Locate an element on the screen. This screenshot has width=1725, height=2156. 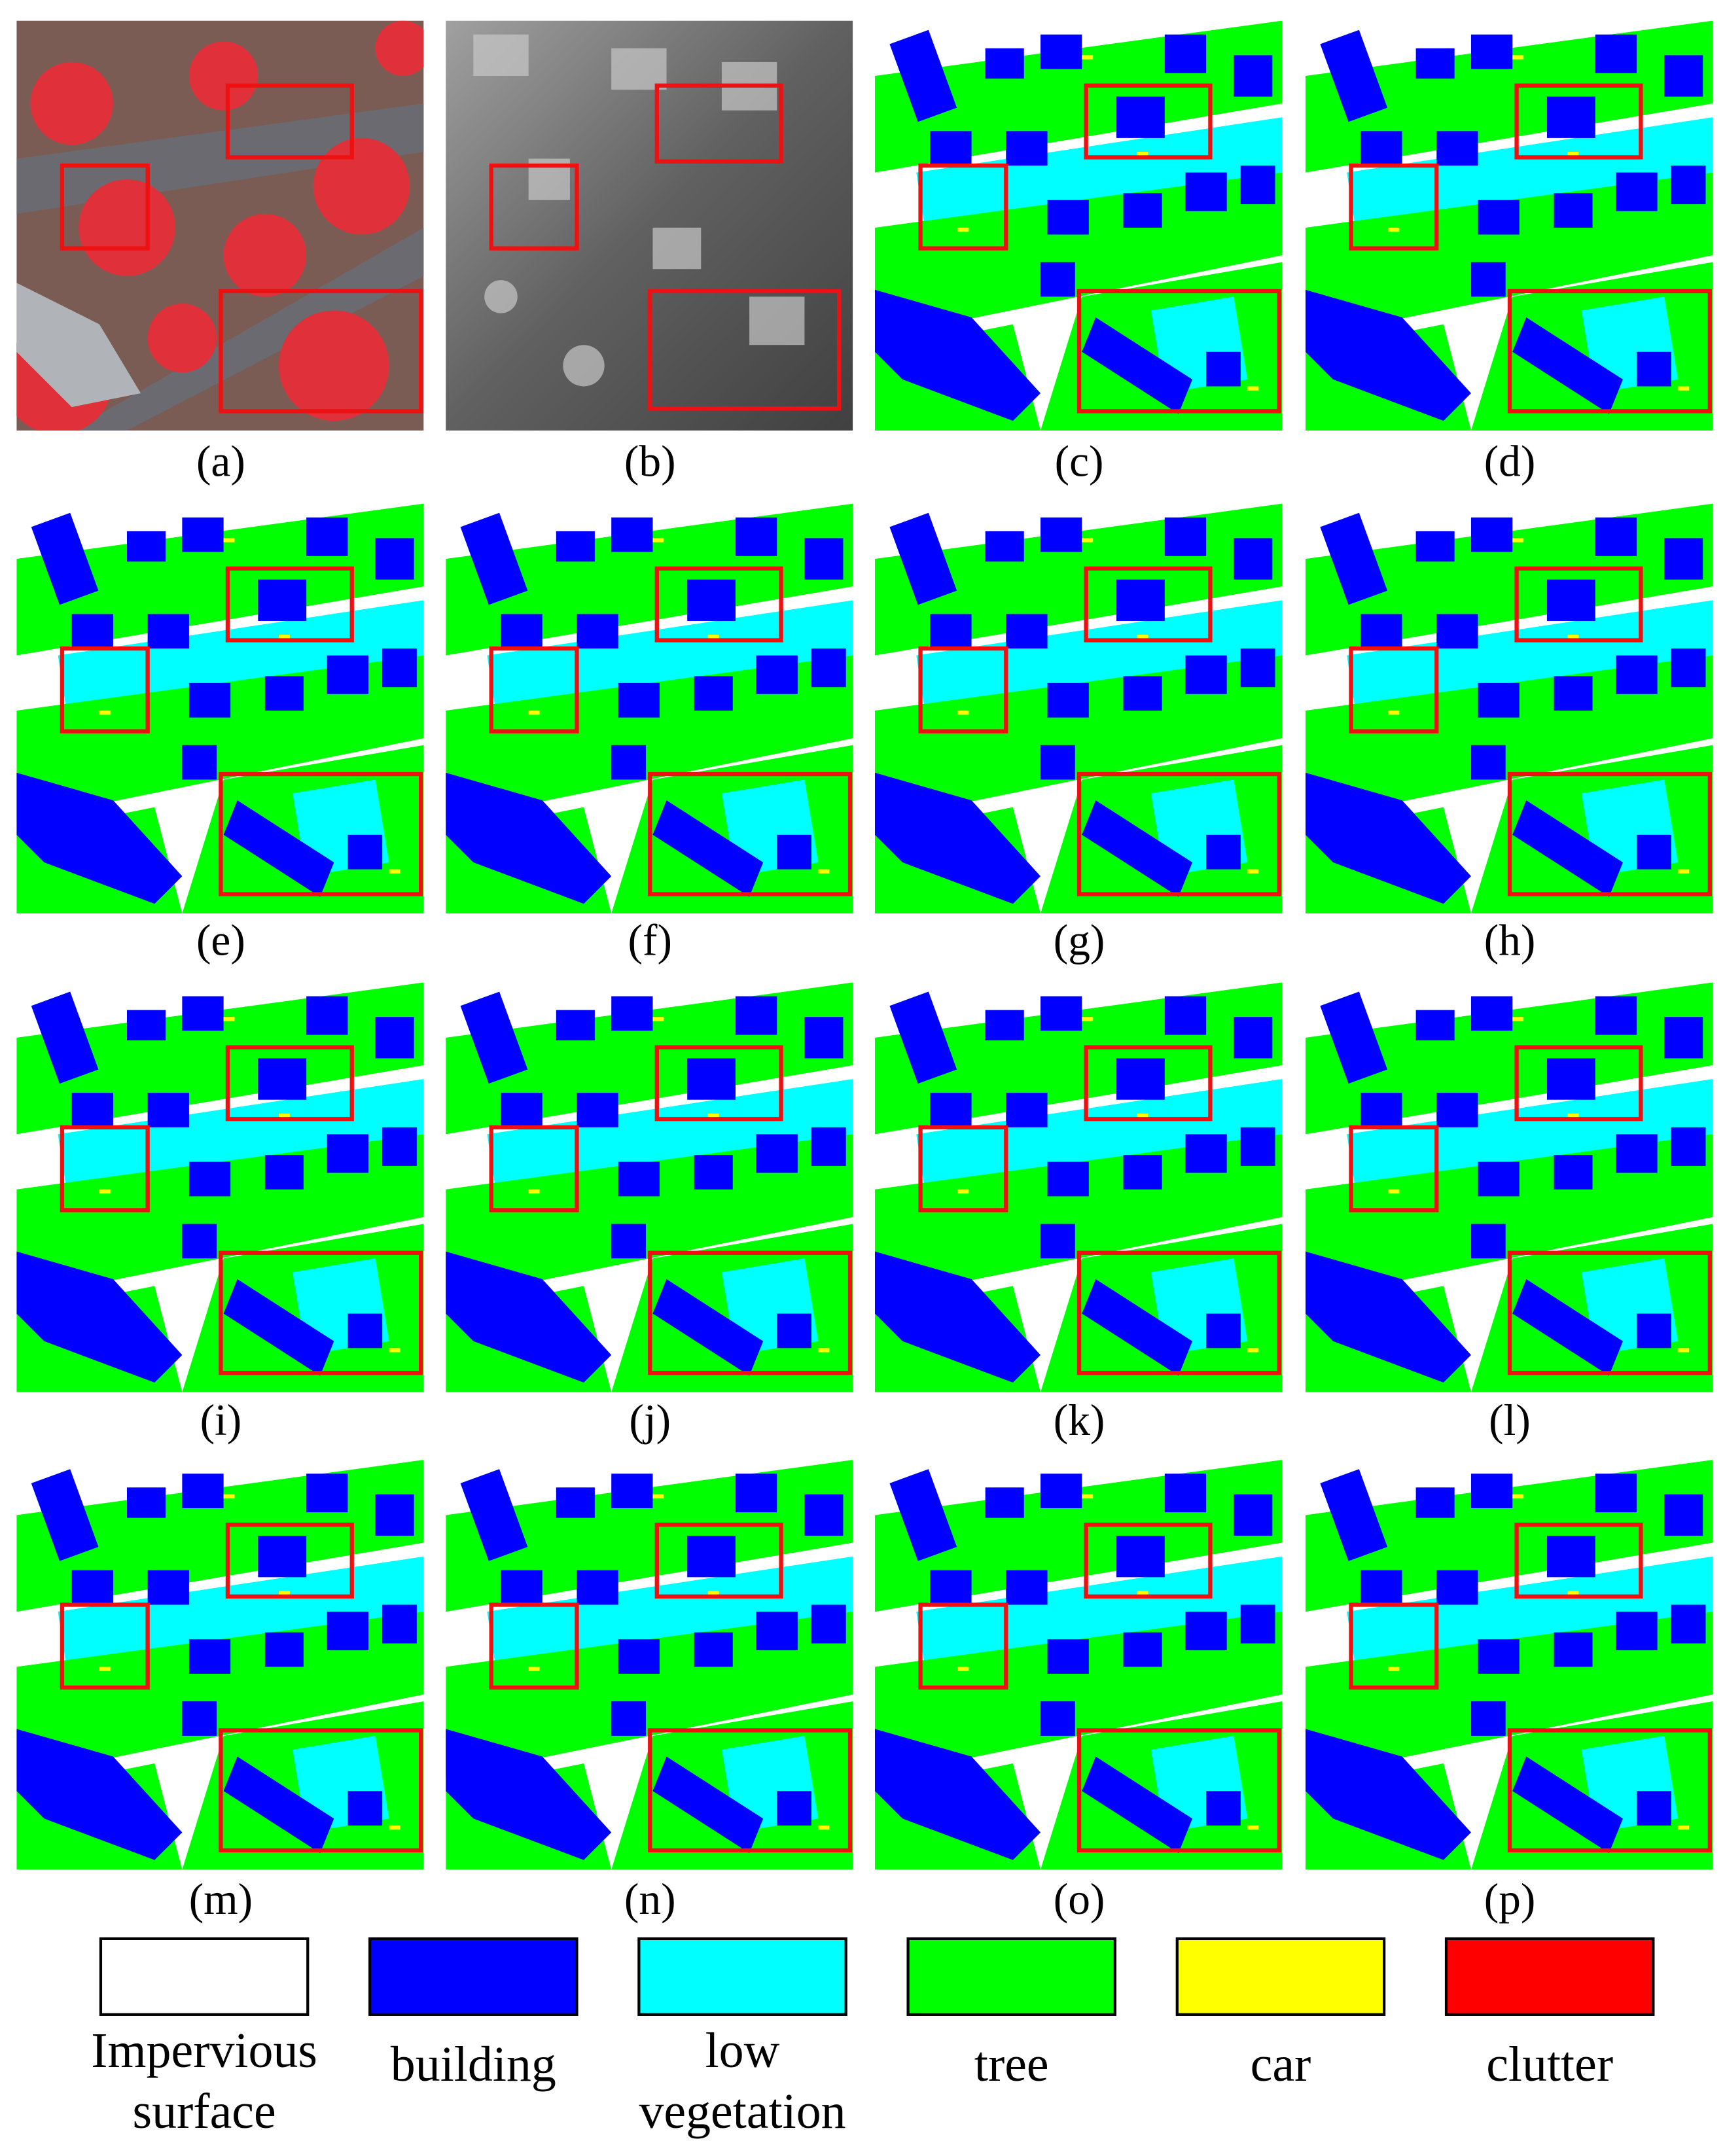
panel-label: (f) is located at coordinates (650, 939).